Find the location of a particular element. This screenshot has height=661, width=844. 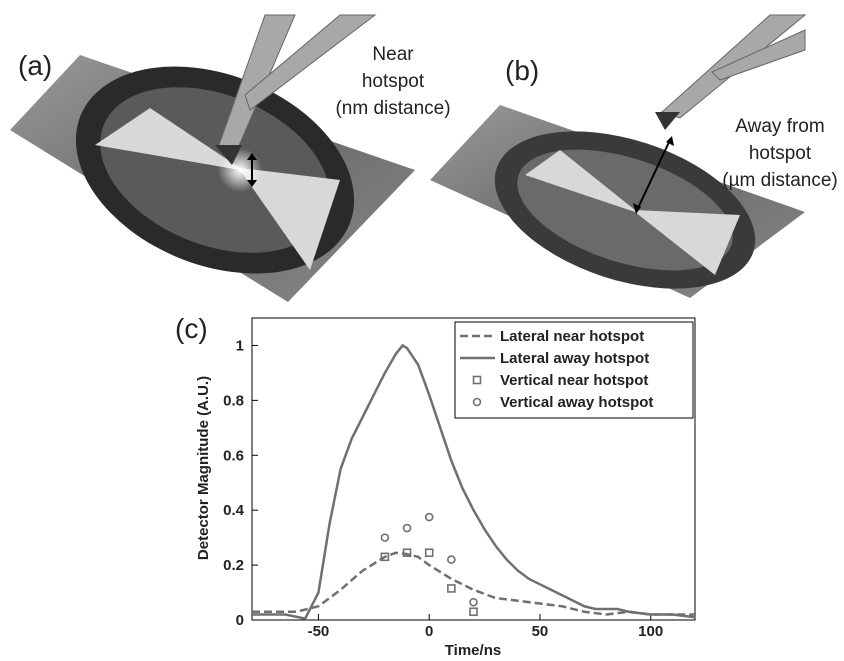

y-tick-label: 0.6 is located at coordinates (233, 455).